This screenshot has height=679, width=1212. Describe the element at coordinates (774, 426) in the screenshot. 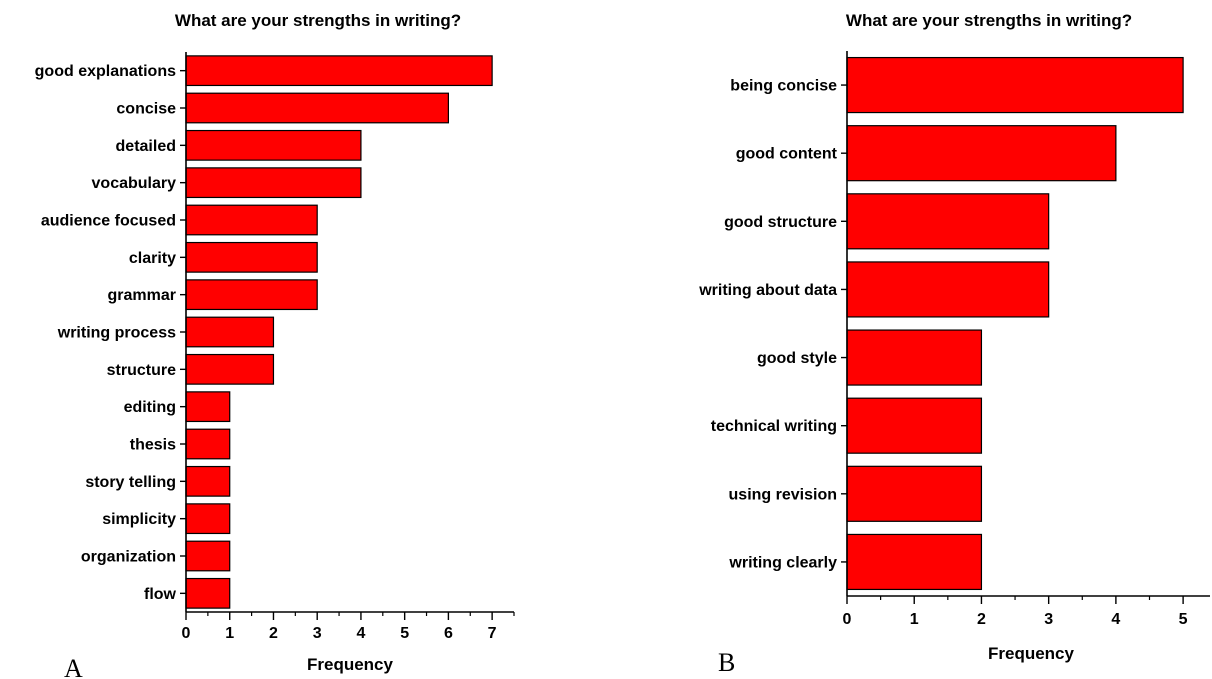

I see `chart-b-category-label: technical writing` at that location.